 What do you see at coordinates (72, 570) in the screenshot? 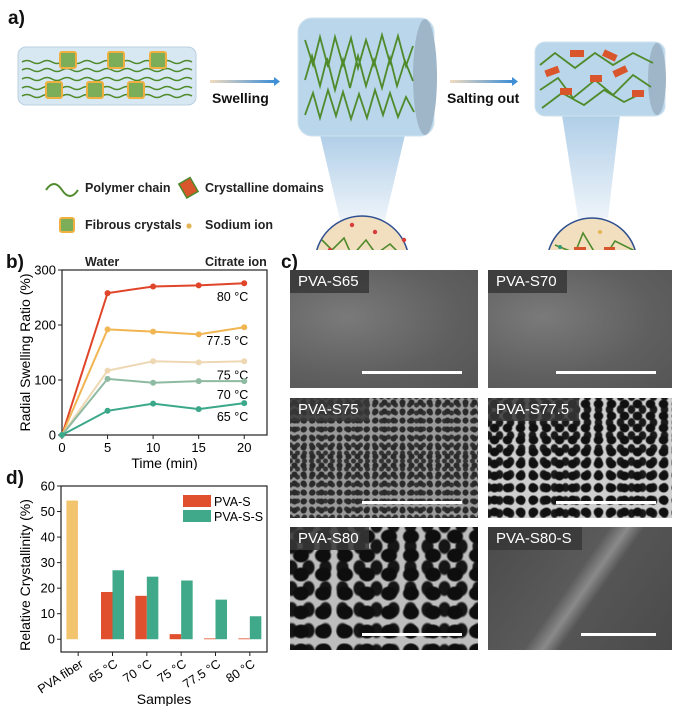
I see `bar-pva-fiber` at bounding box center [72, 570].